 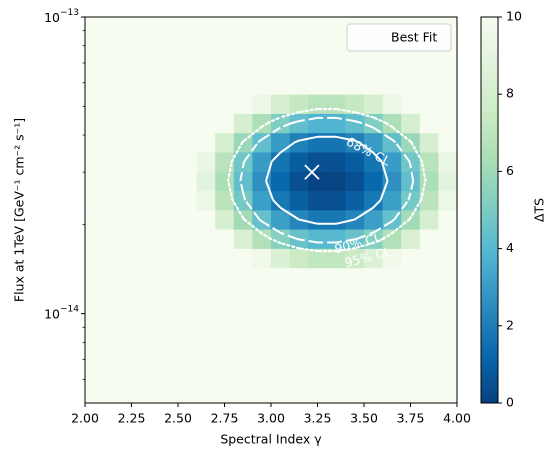 What do you see at coordinates (510, 402) in the screenshot?
I see `colorbar-tick-label: 0` at bounding box center [510, 402].